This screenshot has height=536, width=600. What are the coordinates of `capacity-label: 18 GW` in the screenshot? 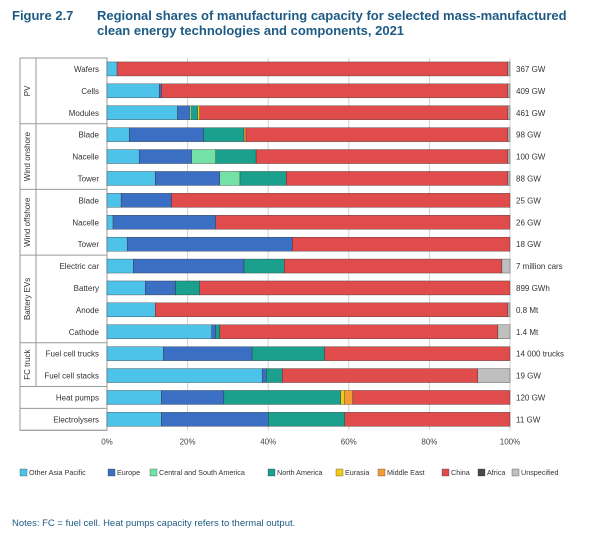 It's located at (528, 244).